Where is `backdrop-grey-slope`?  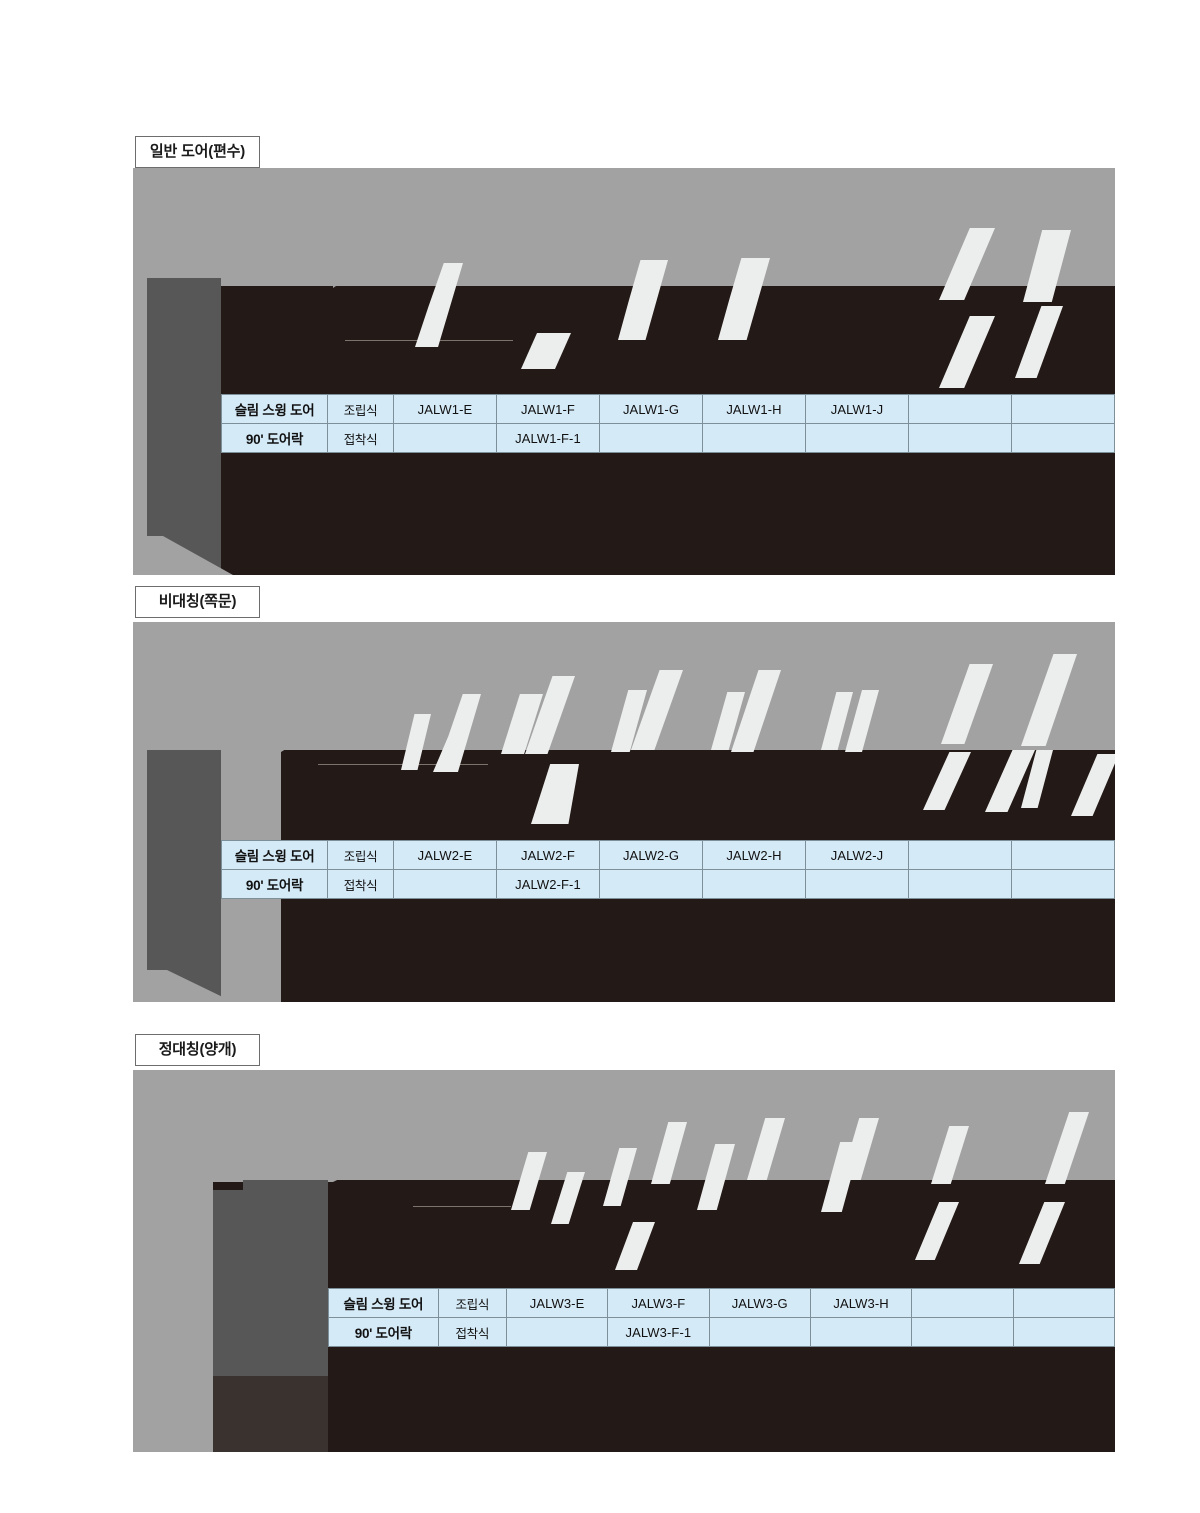 backdrop-grey-slope is located at coordinates (273, 1126).